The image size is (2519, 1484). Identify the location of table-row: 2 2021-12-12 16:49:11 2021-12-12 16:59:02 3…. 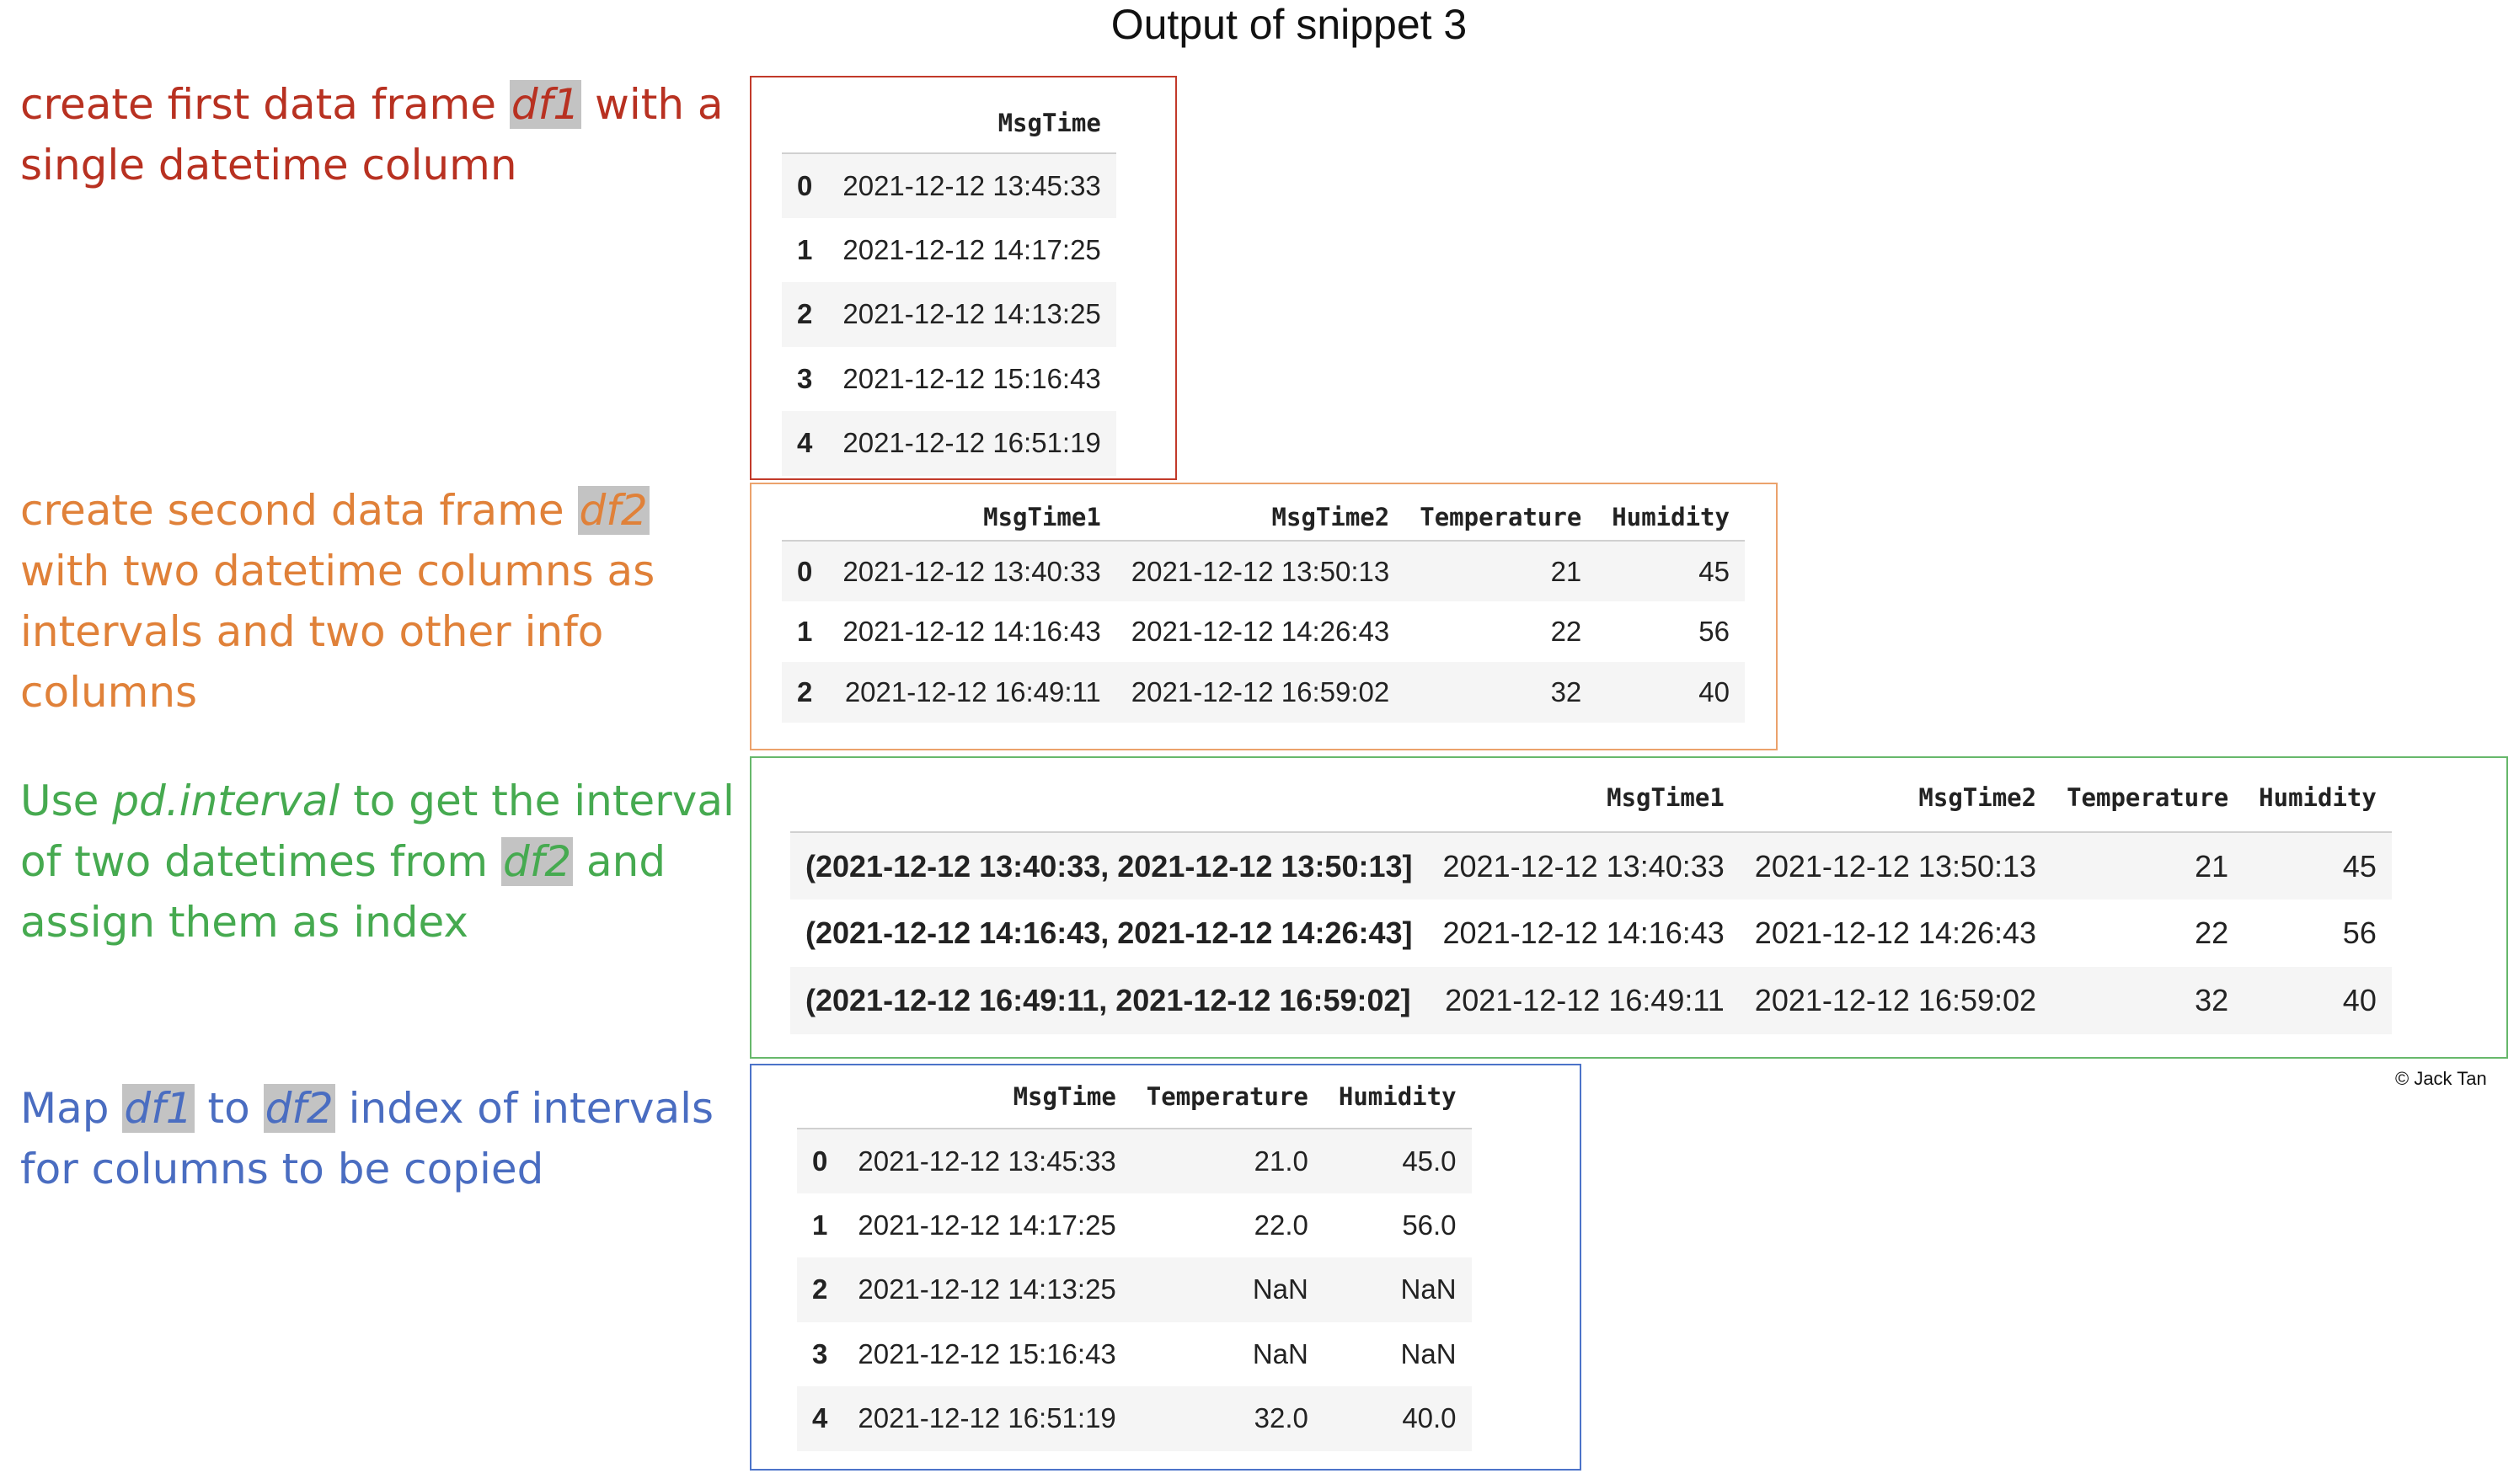
(1263, 693).